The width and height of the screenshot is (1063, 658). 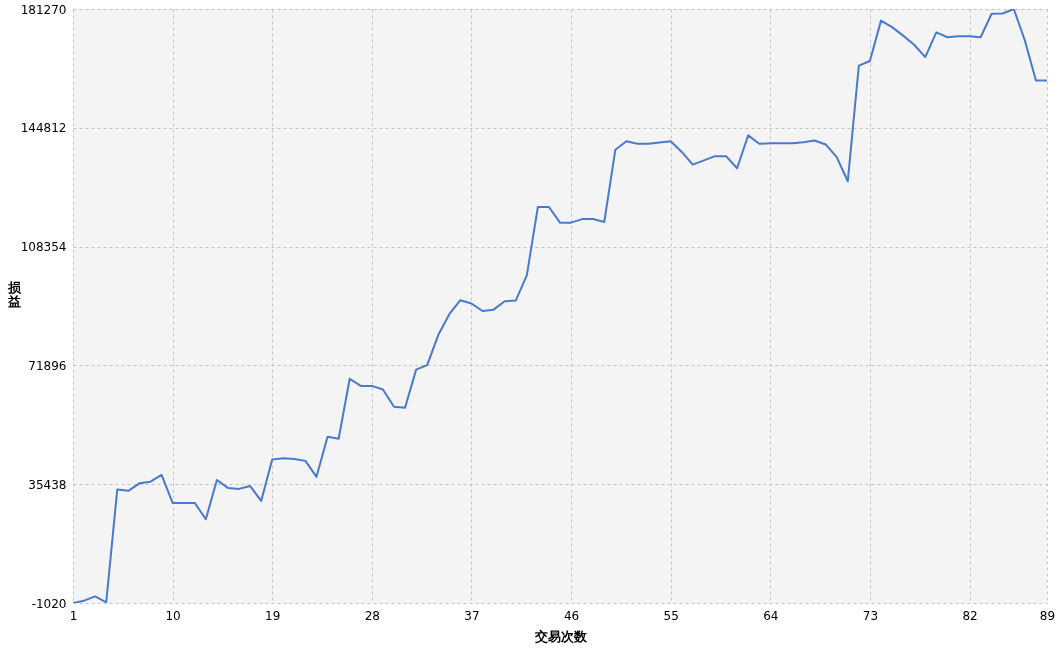 I want to click on x-tick-label: 10, so click(x=173, y=615).